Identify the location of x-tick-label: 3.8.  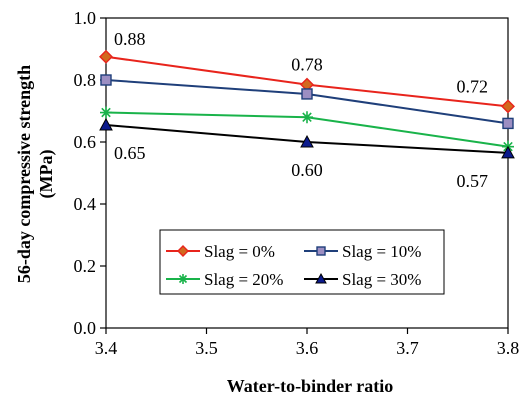
(508, 348).